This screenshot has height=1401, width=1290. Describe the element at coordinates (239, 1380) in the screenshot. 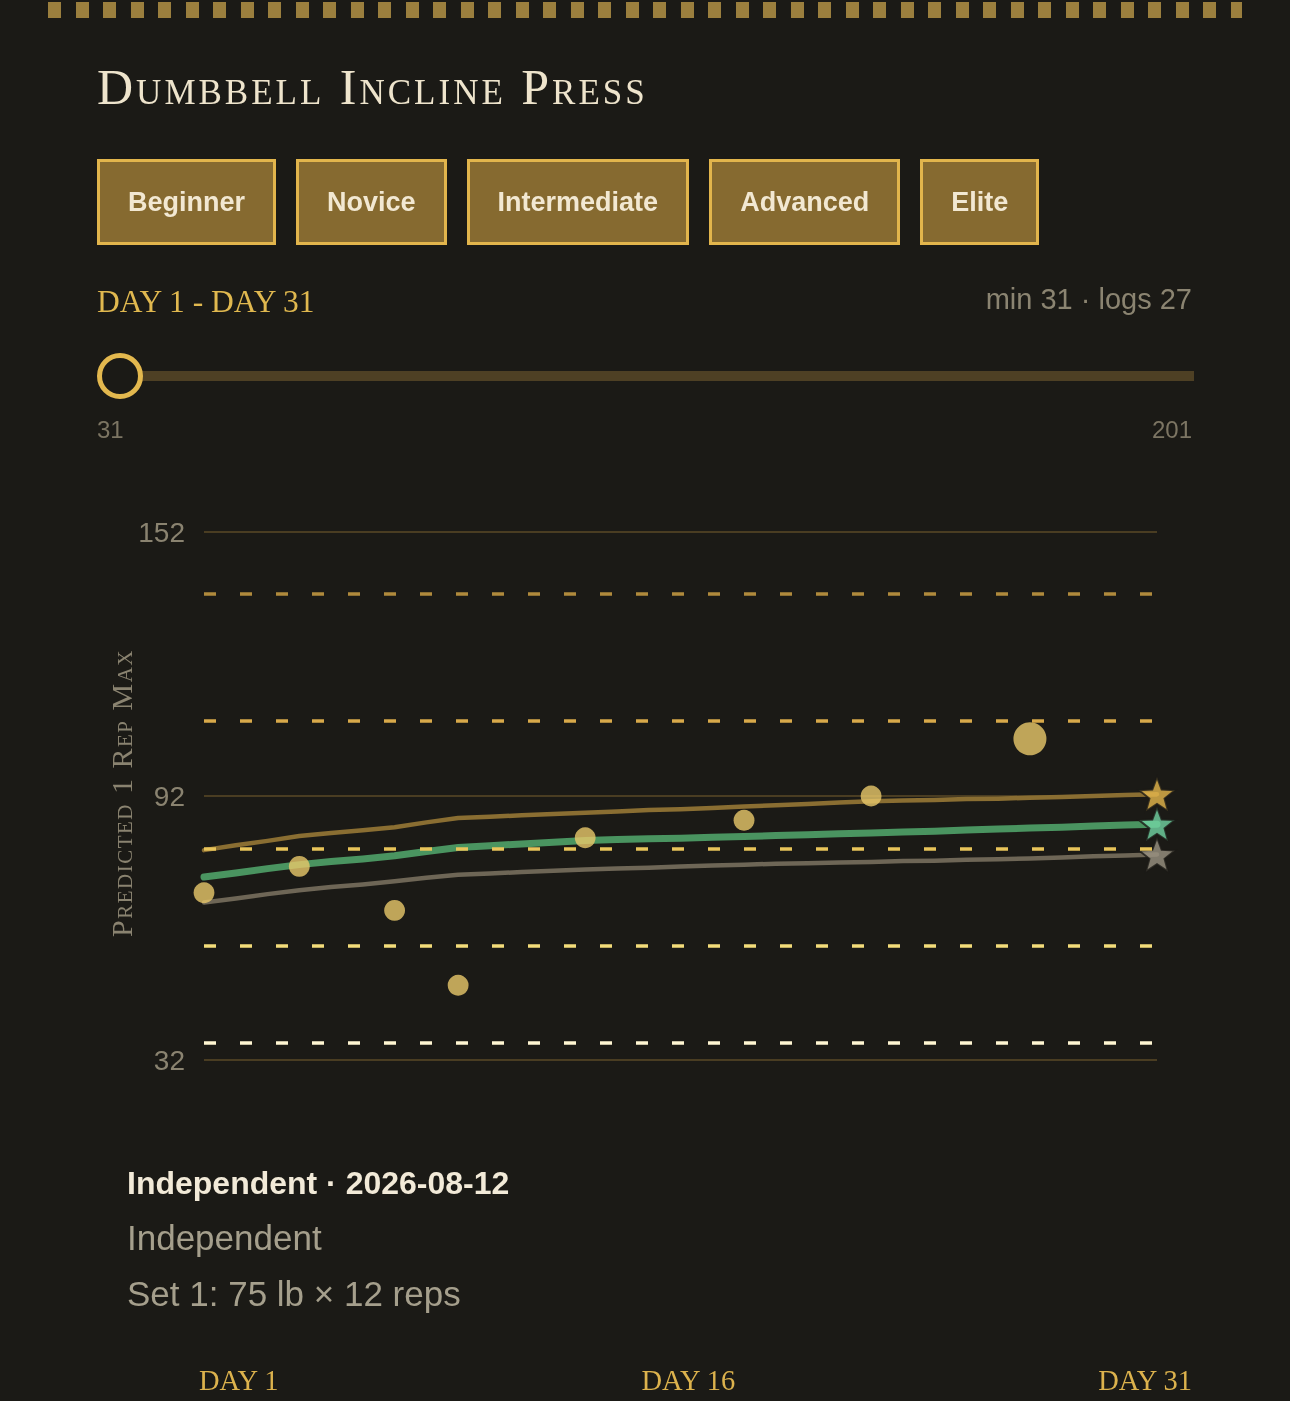

I see `text: DAY 1` at that location.